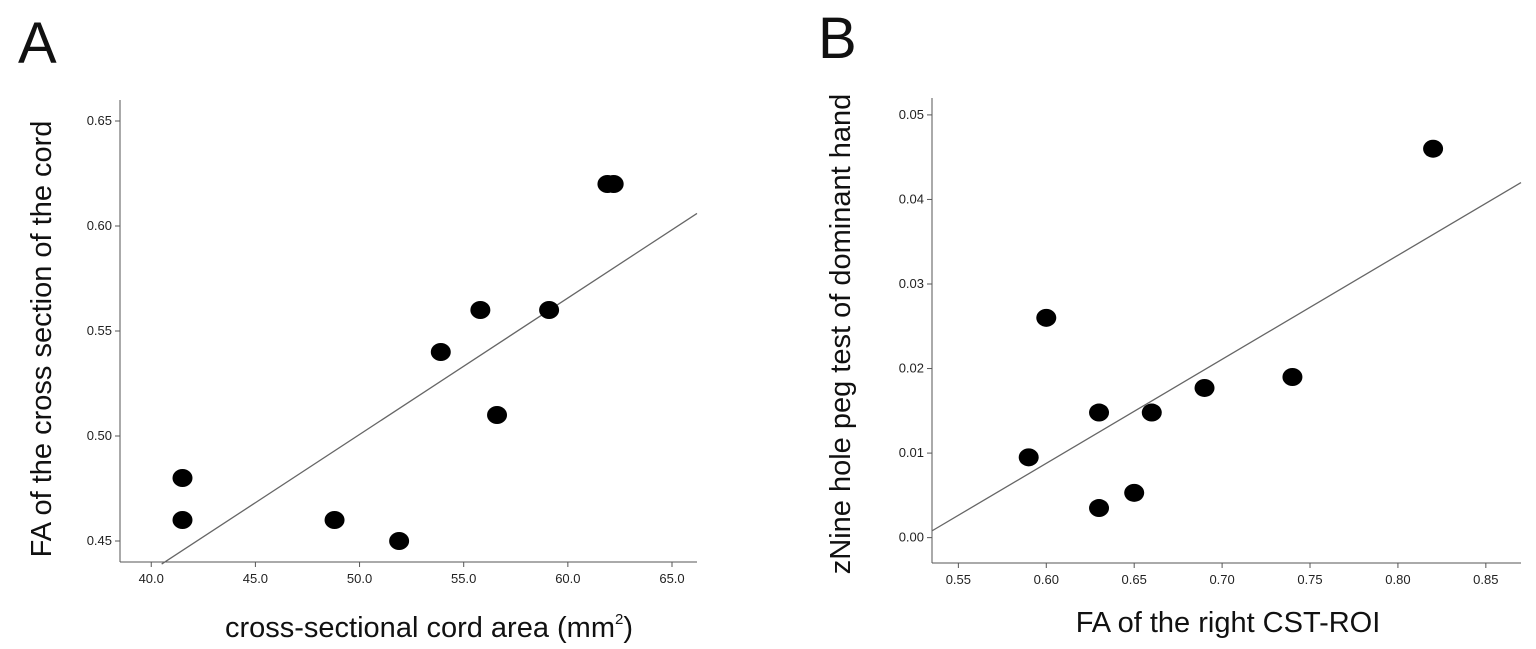 The height and width of the screenshot is (649, 1536). Describe the element at coordinates (911, 452) in the screenshot. I see `y-tick-label-b: 0.01` at that location.